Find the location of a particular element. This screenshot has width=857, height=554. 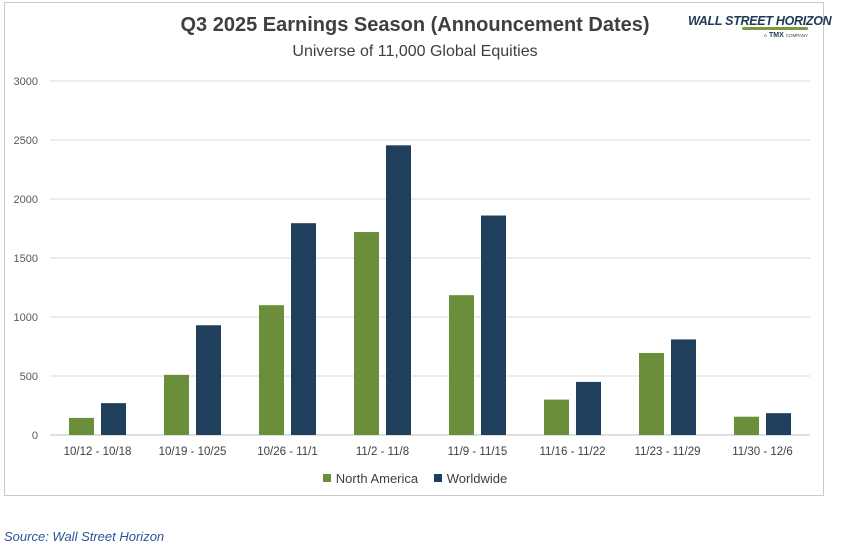

x-tick-label: 10/12 - 10/18 is located at coordinates (98, 452).